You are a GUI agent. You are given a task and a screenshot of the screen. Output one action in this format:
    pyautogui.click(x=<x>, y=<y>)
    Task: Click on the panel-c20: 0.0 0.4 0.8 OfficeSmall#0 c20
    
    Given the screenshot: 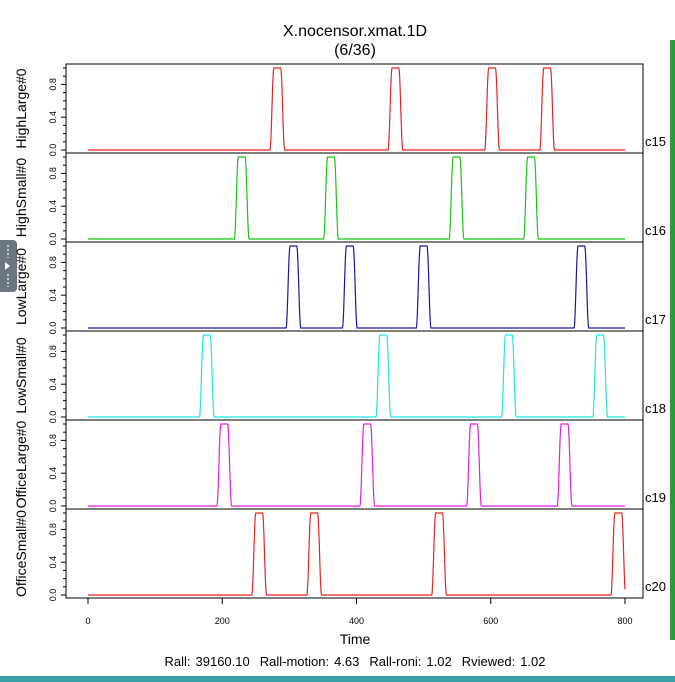 What is the action you would take?
    pyautogui.click(x=339, y=555)
    